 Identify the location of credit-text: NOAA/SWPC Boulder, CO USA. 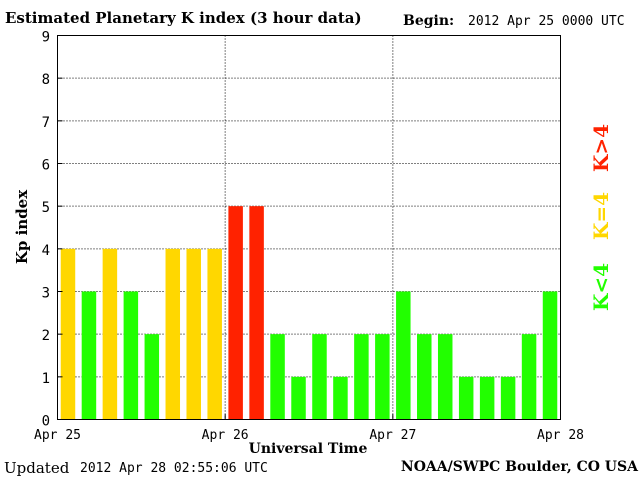
(519, 467).